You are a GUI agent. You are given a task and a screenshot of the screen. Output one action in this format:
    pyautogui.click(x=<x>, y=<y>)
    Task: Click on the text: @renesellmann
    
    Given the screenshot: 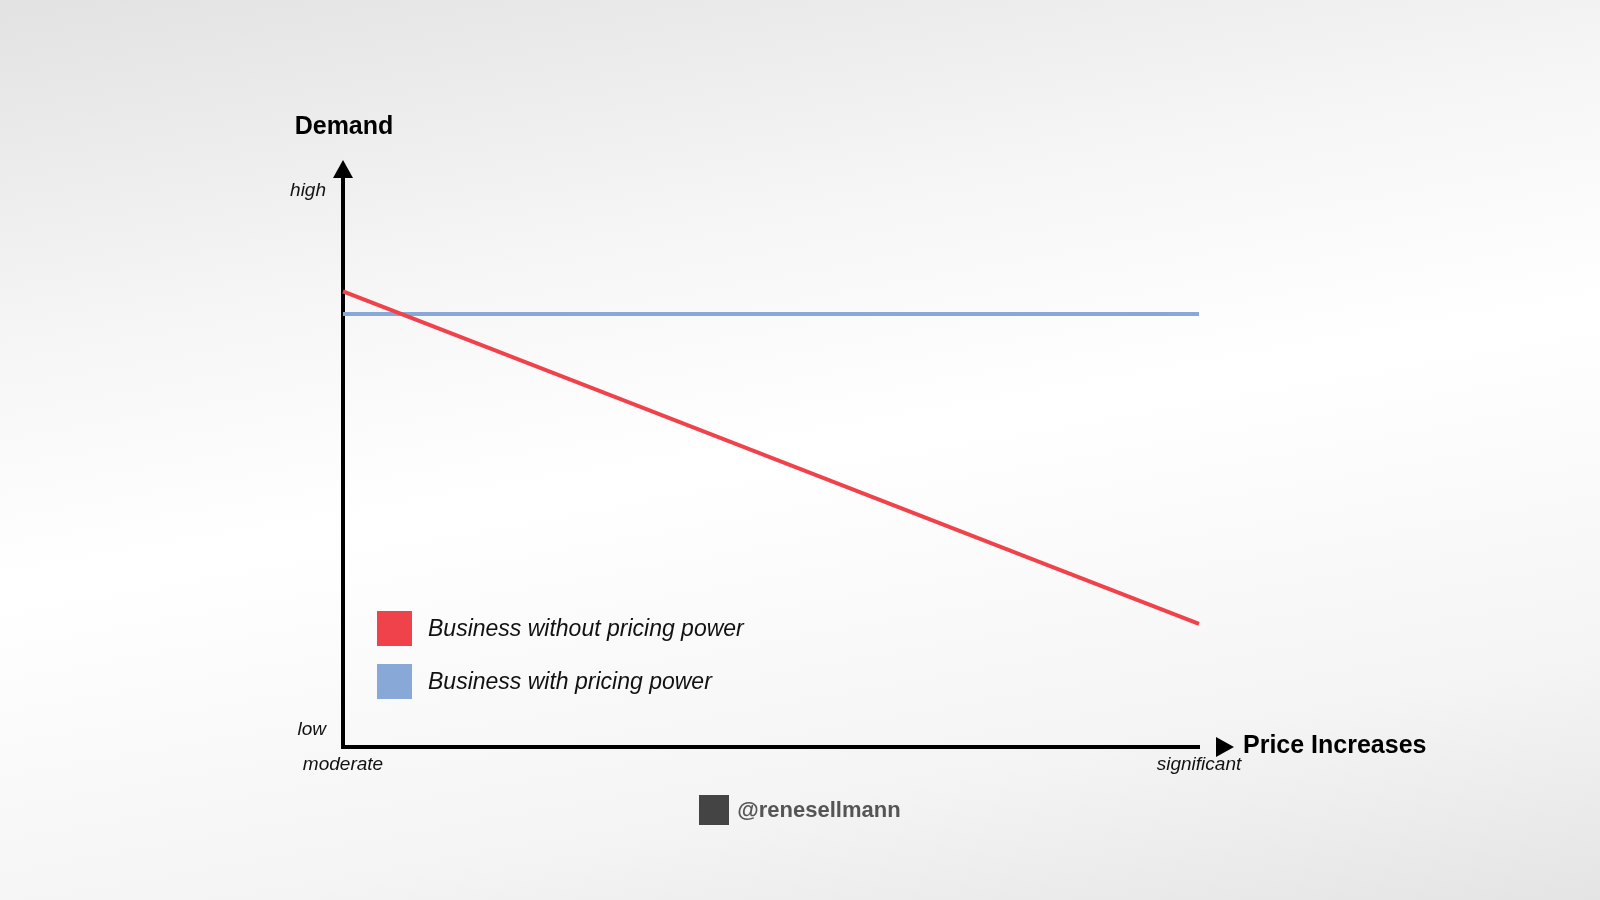 What is the action you would take?
    pyautogui.click(x=819, y=810)
    